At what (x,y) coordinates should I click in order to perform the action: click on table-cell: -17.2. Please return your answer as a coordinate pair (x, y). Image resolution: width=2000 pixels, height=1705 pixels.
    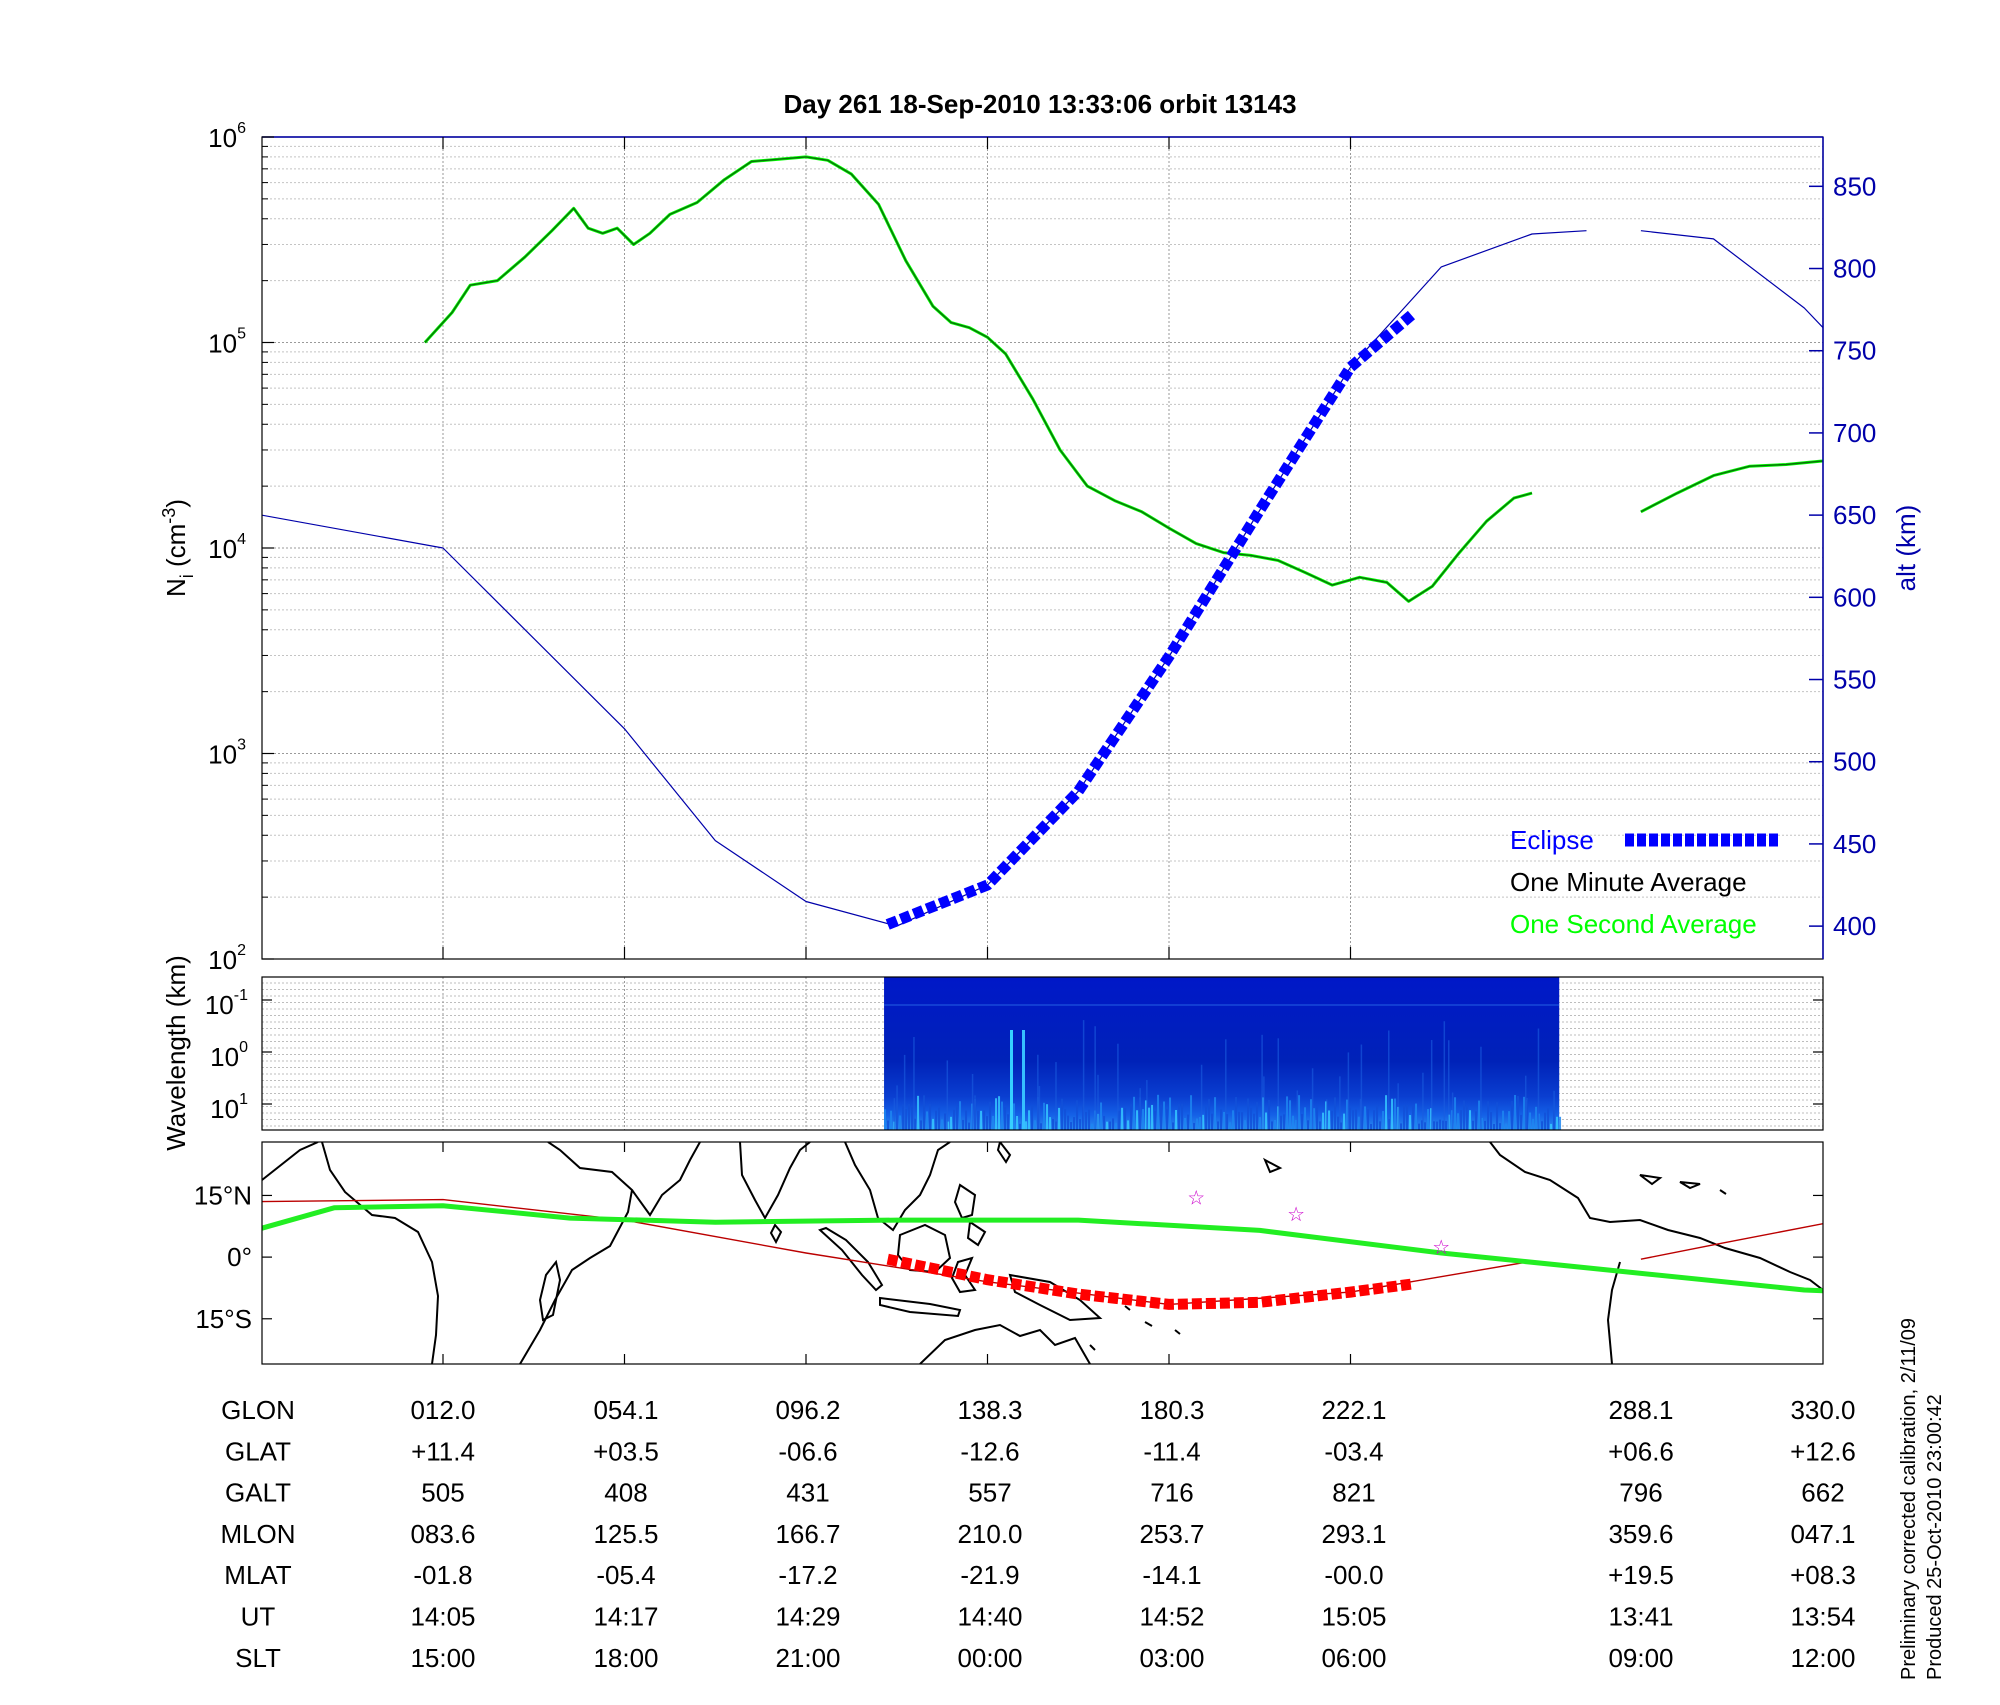
    Looking at the image, I should click on (807, 1575).